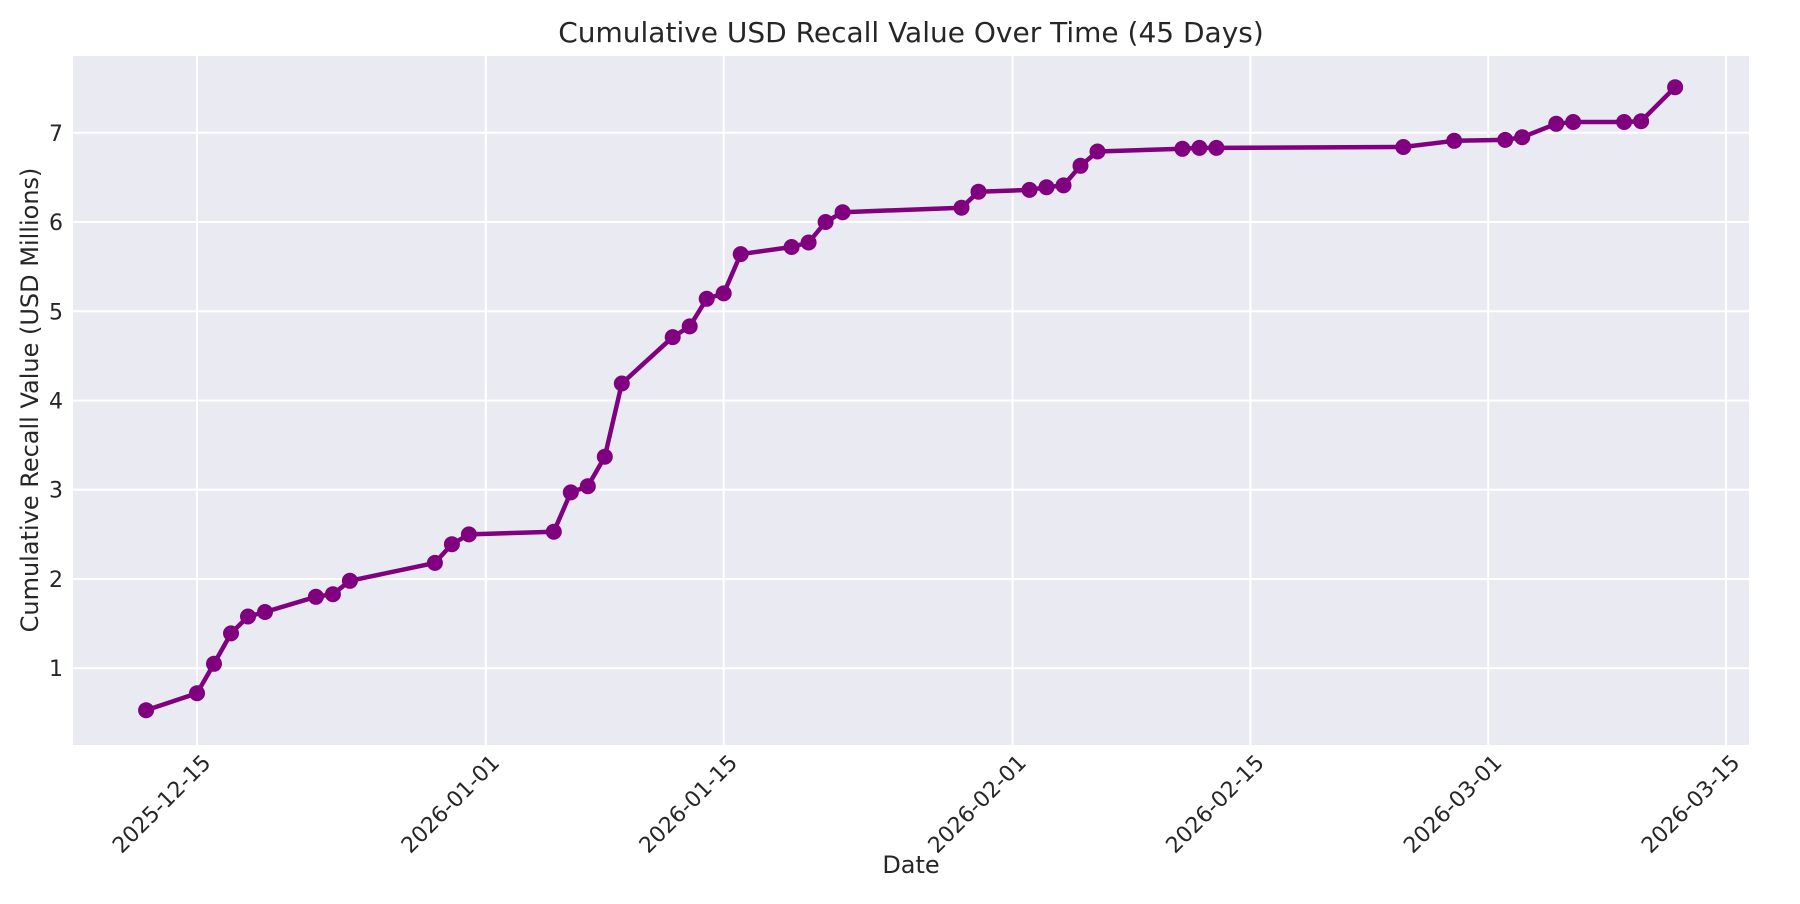  Describe the element at coordinates (451, 805) in the screenshot. I see `x-tick-label: 2026-01-01` at that location.